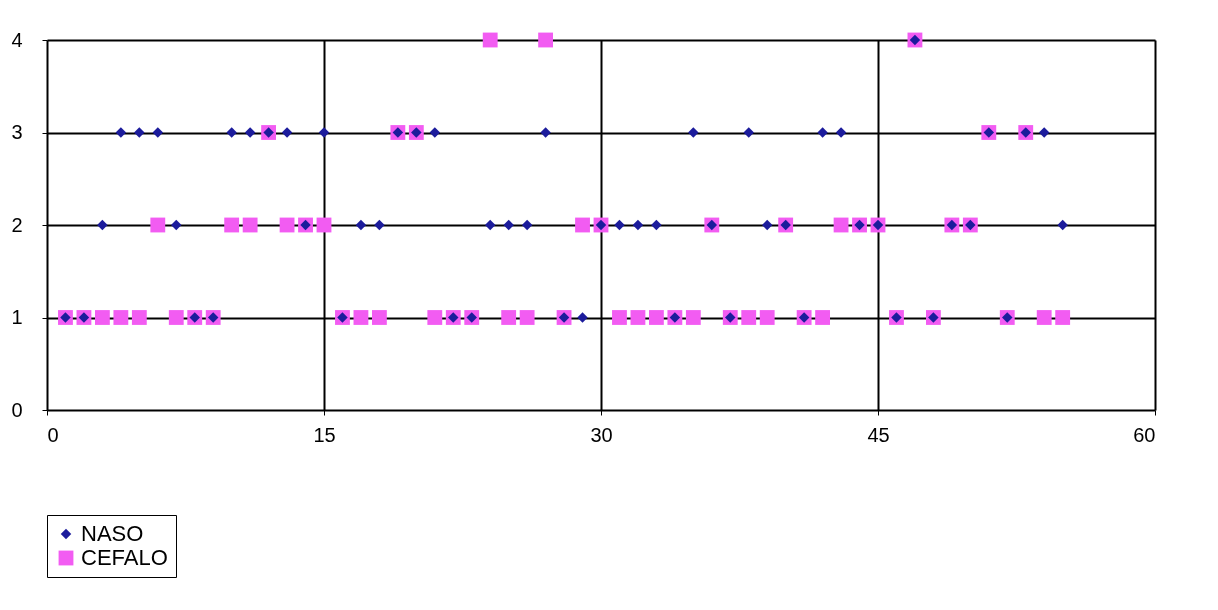  Describe the element at coordinates (17, 317) in the screenshot. I see `y-tick-label: 1` at that location.